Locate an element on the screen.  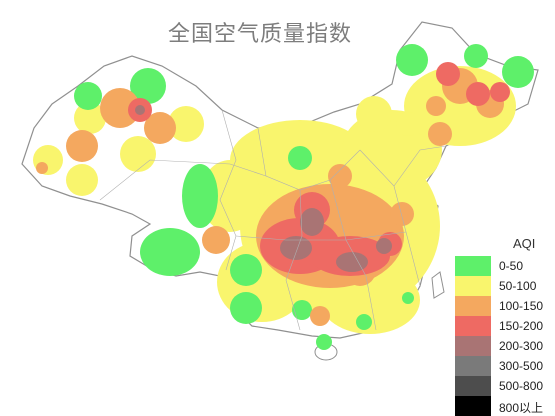
legend-item-200-300: 200-300 is located at coordinates (505, 346).